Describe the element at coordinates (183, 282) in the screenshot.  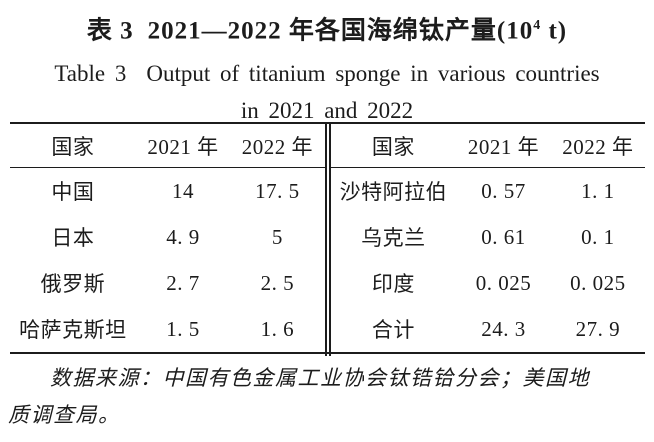
I see `cell-2021-value: 2. 7` at that location.